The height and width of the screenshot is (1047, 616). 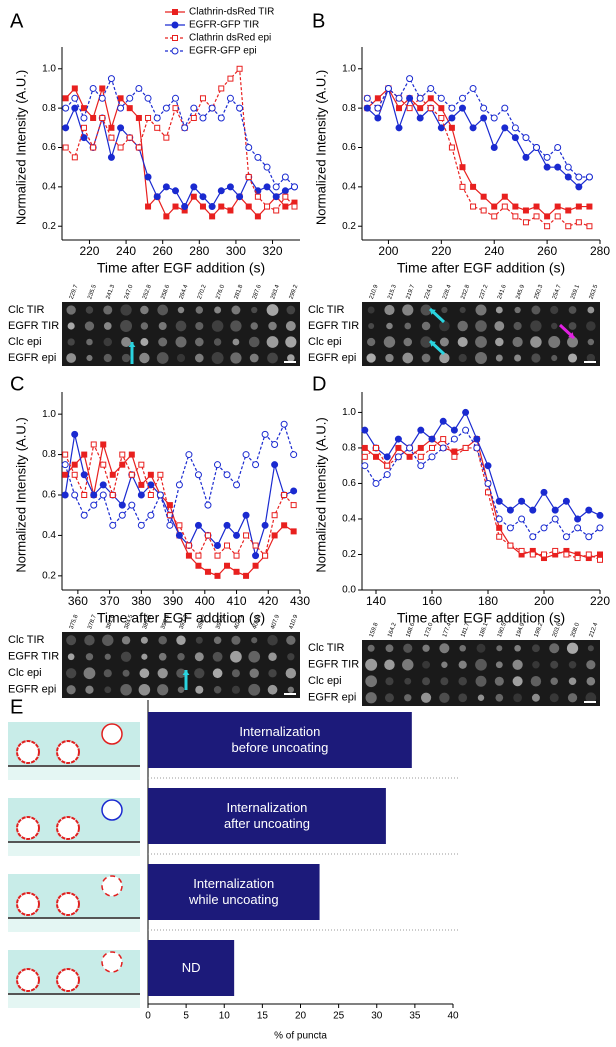 I want to click on strip-time: 208.0, so click(x=575, y=629).